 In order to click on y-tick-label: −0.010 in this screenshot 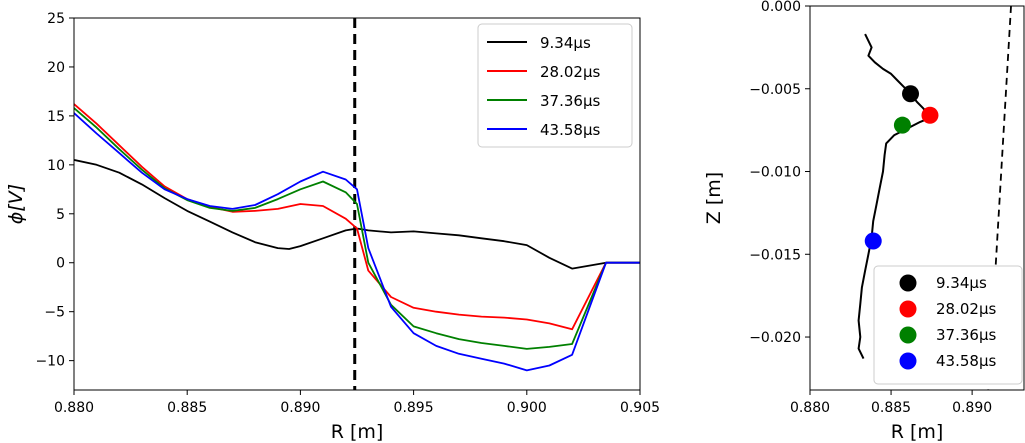, I will do `click(775, 173)`.